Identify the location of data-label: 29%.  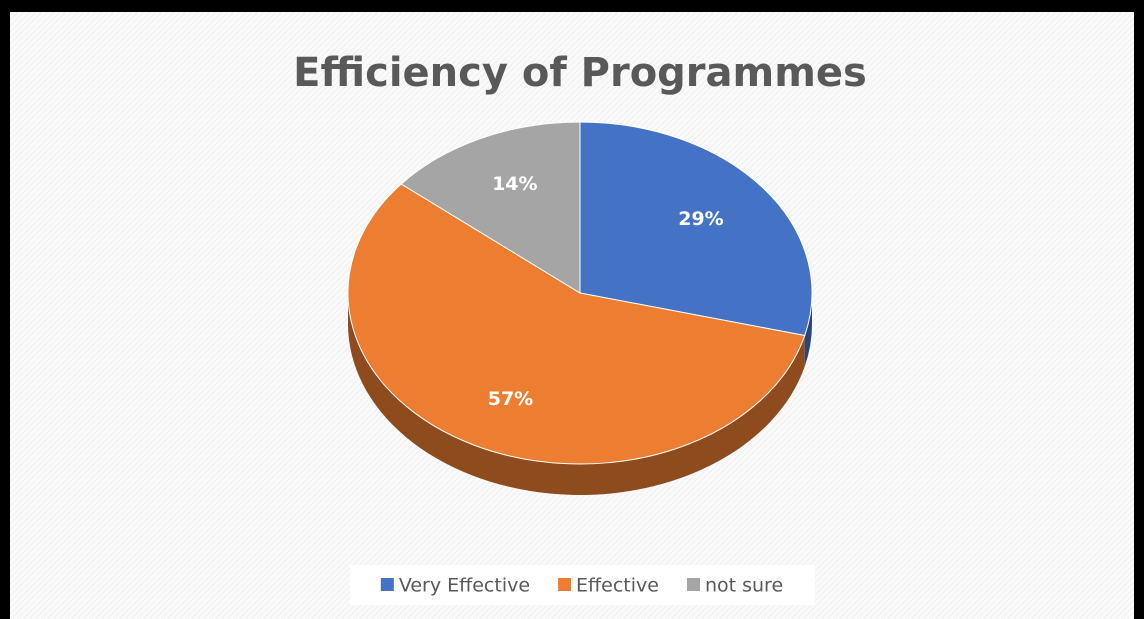
(700, 219).